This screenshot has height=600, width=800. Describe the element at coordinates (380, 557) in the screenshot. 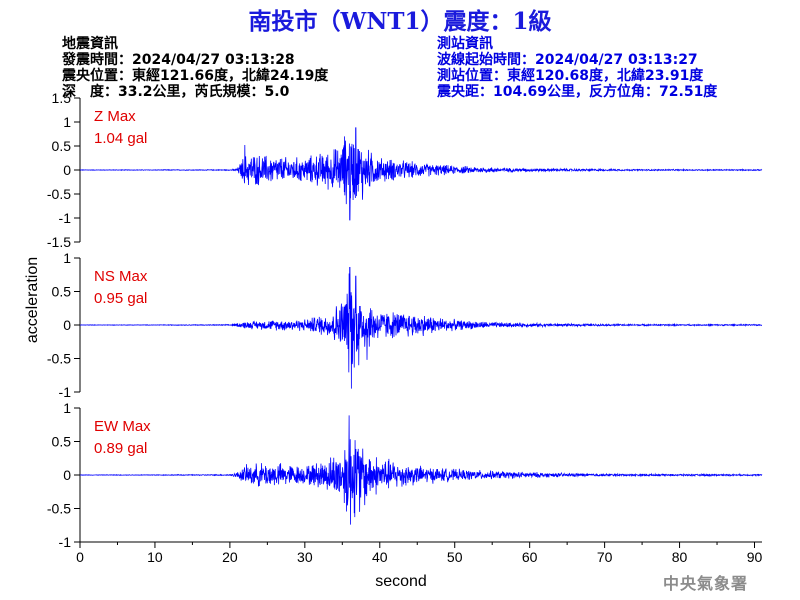

I see `x-tick-label: 40` at that location.